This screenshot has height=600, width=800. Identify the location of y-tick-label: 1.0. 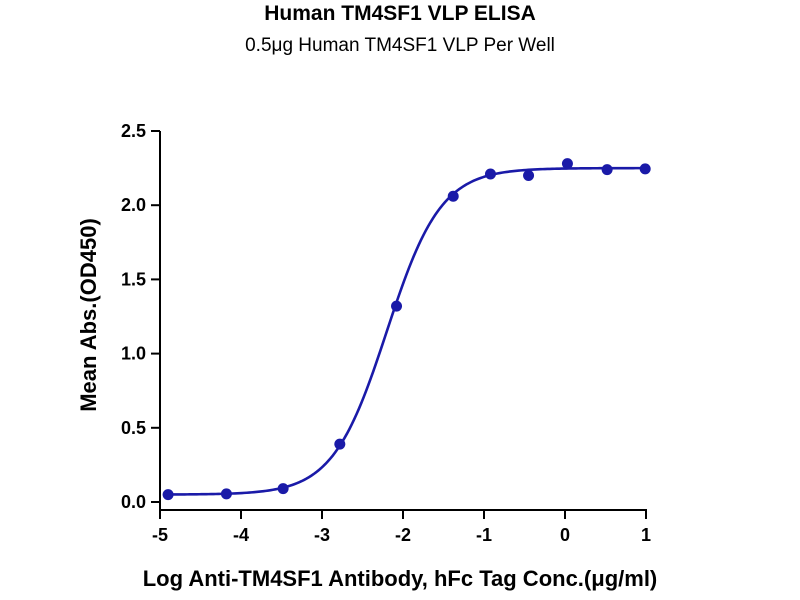
(133, 354).